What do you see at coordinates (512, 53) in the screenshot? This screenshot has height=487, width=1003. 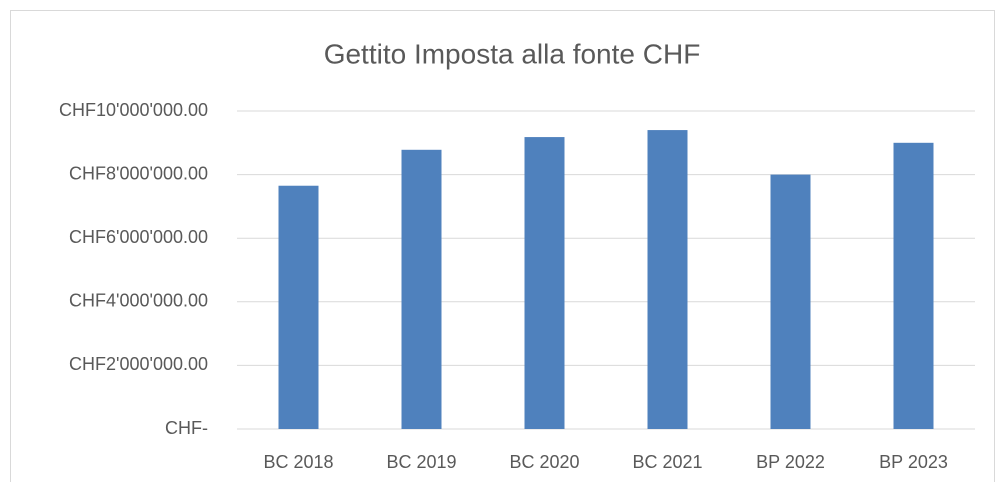 I see `chart-title: Gettito Imposta alla fonte CHF` at bounding box center [512, 53].